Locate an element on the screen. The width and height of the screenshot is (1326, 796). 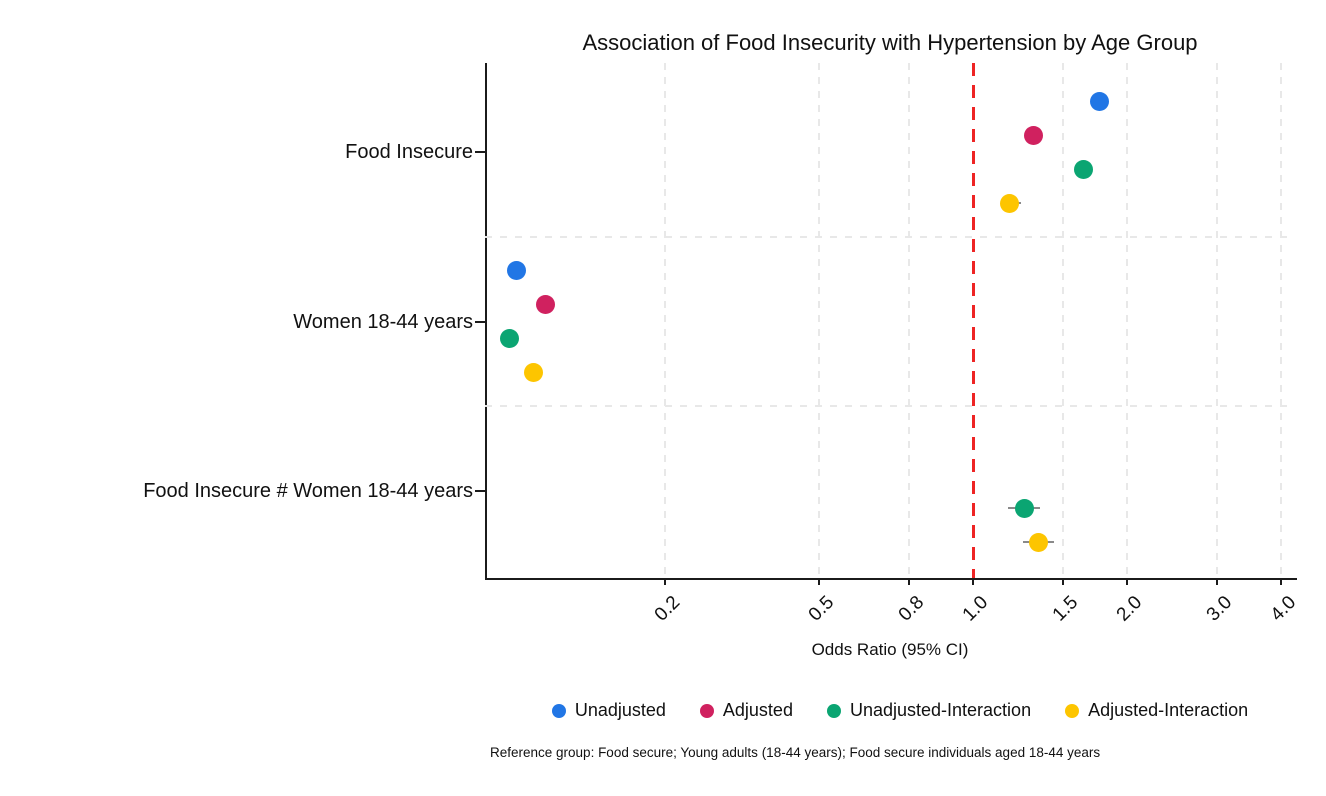
x-axis-title: Odds Ratio (95% CI) is located at coordinates (890, 649).